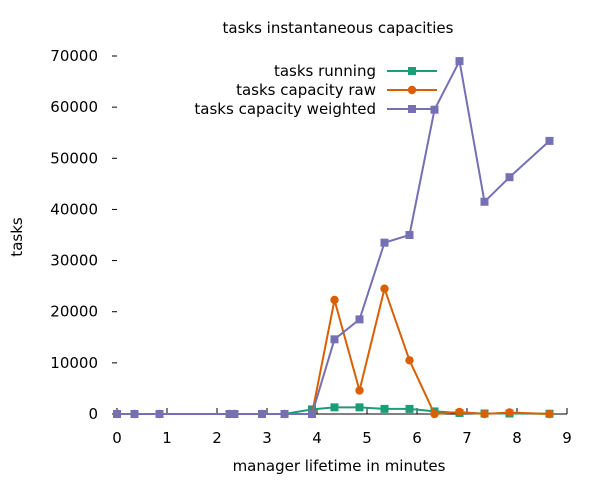  What do you see at coordinates (93, 414) in the screenshot?
I see `y-tick-label: 0` at bounding box center [93, 414].